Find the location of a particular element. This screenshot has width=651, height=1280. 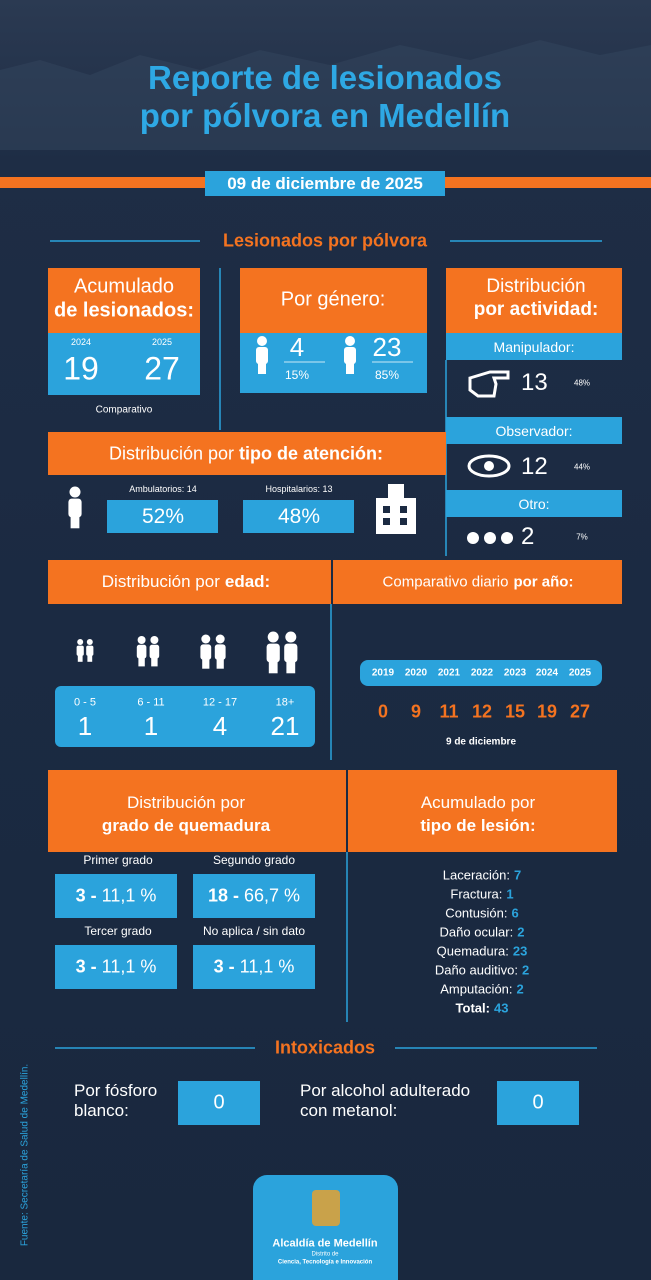

lesion-item-part: Quemadura: is located at coordinates (472, 951).